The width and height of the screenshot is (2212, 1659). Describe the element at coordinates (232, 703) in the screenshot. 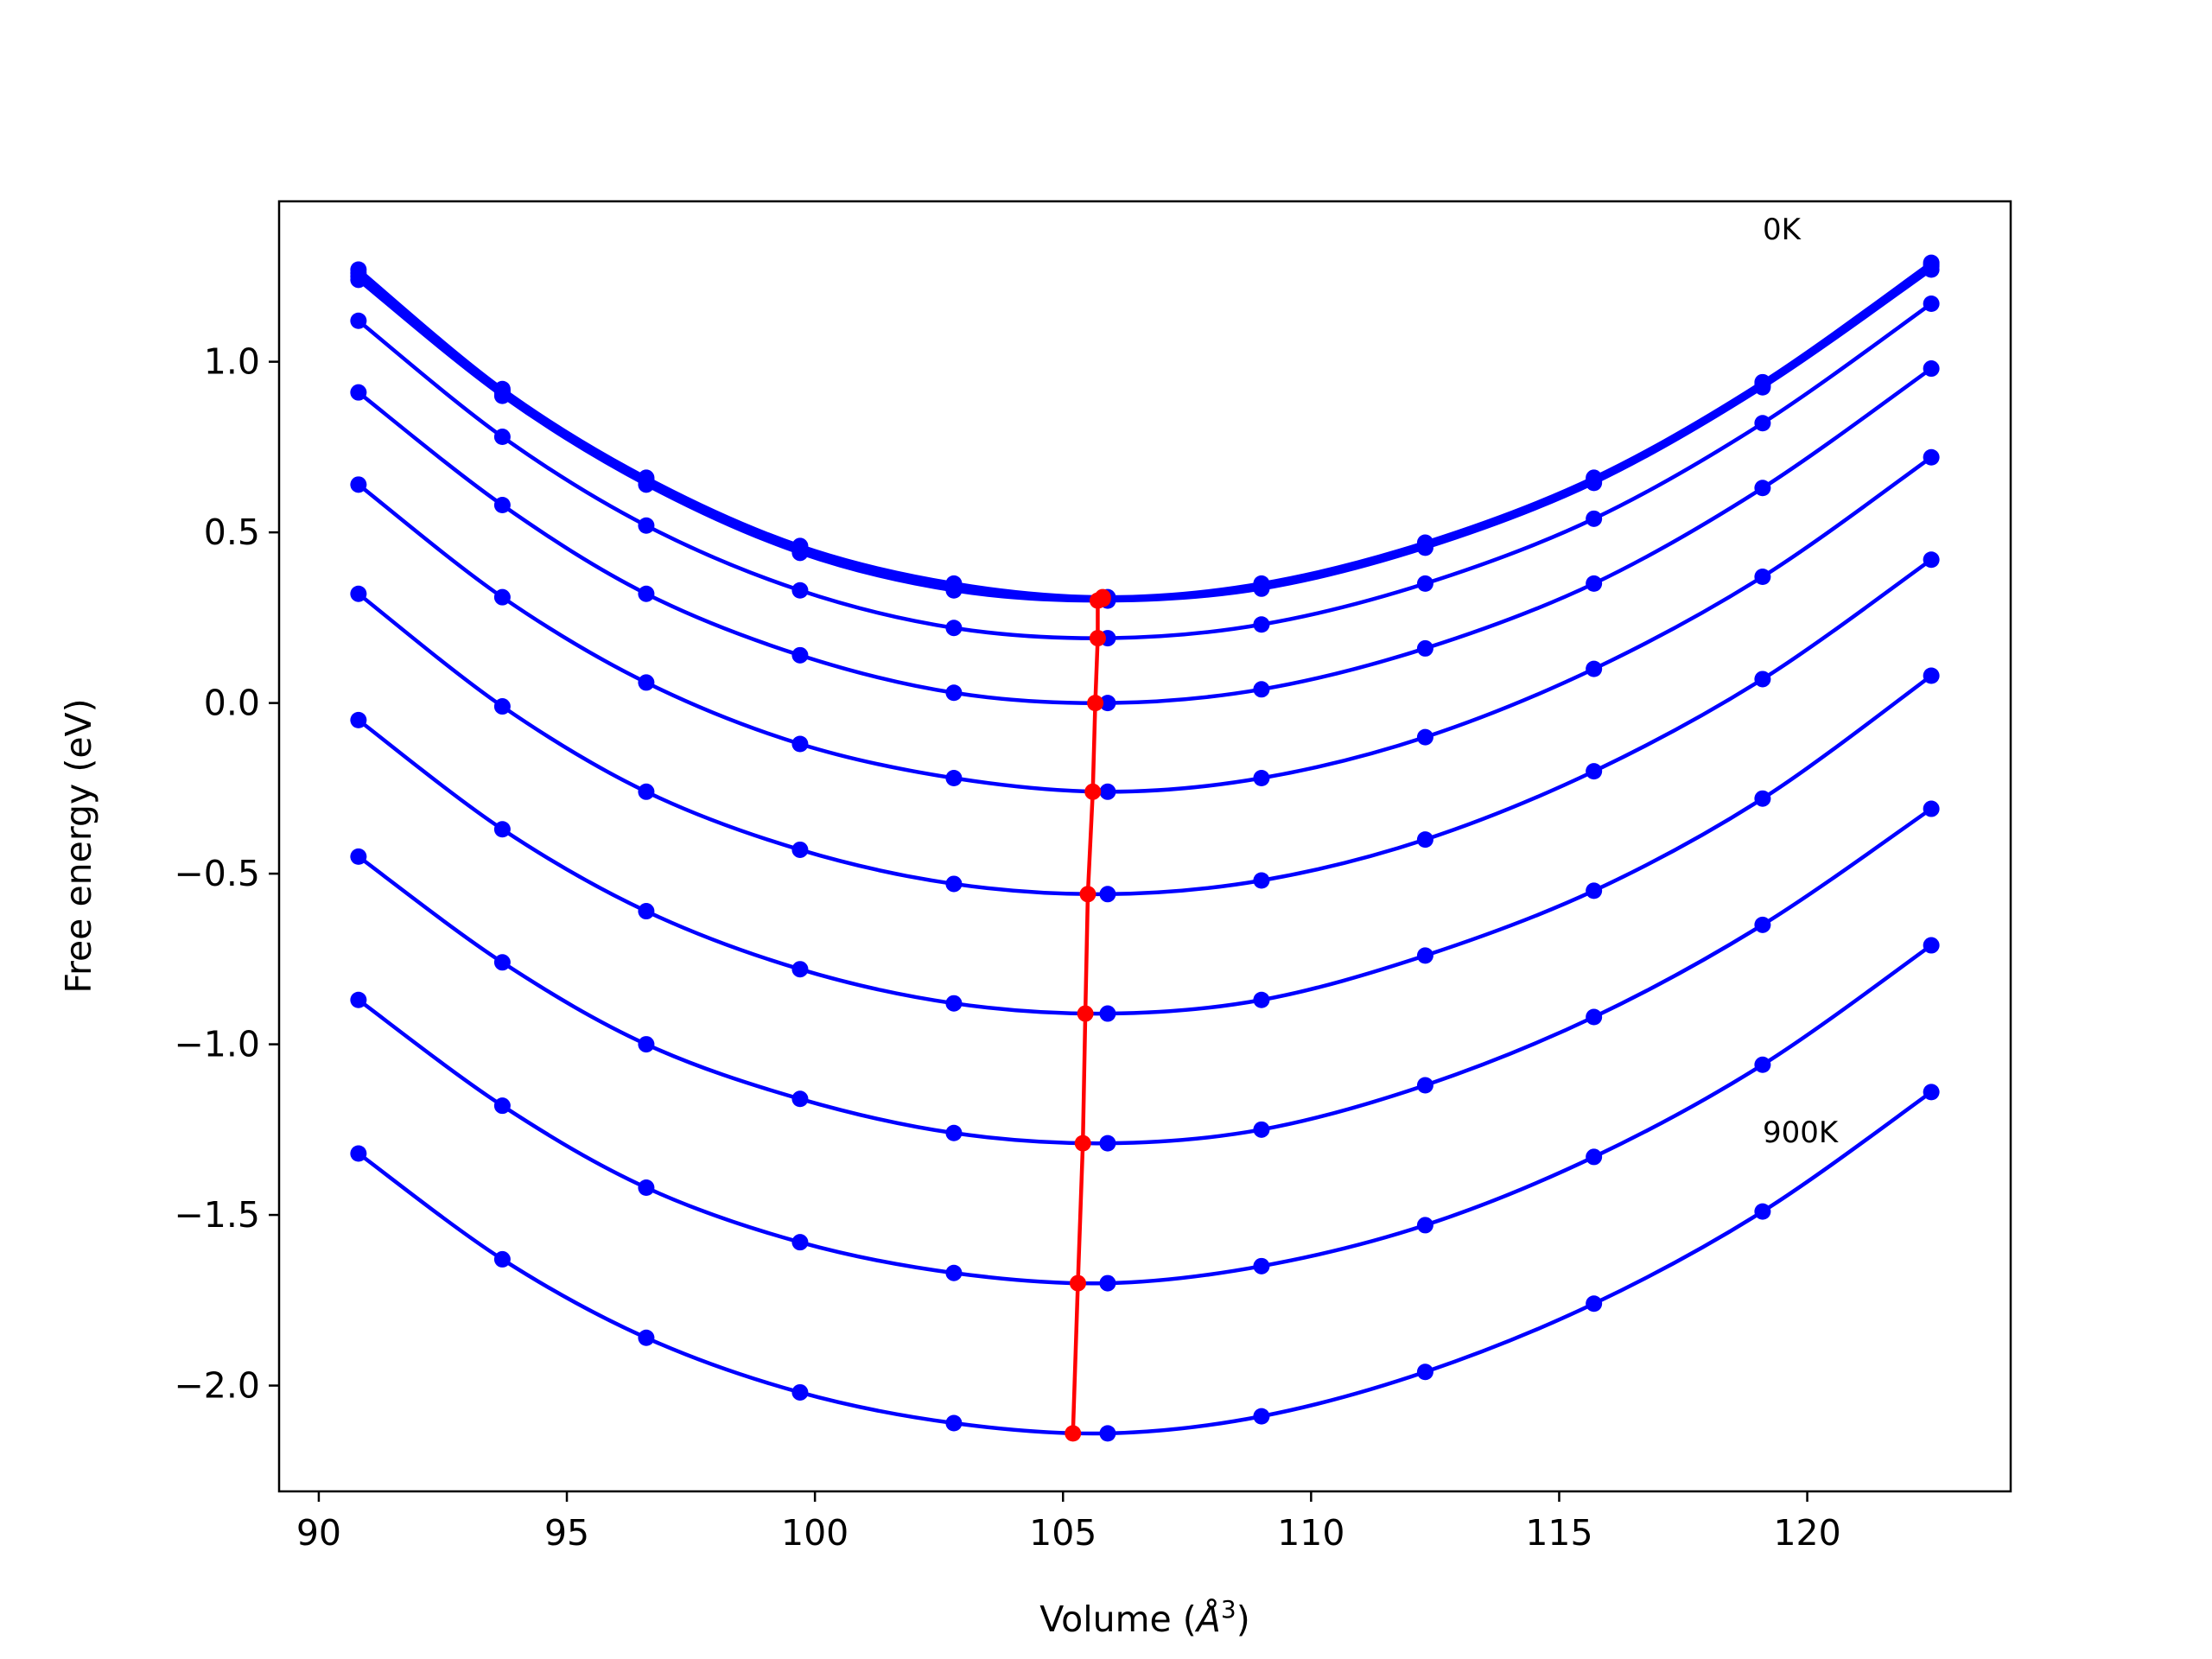

I see `y-tick-label: 0.0` at that location.